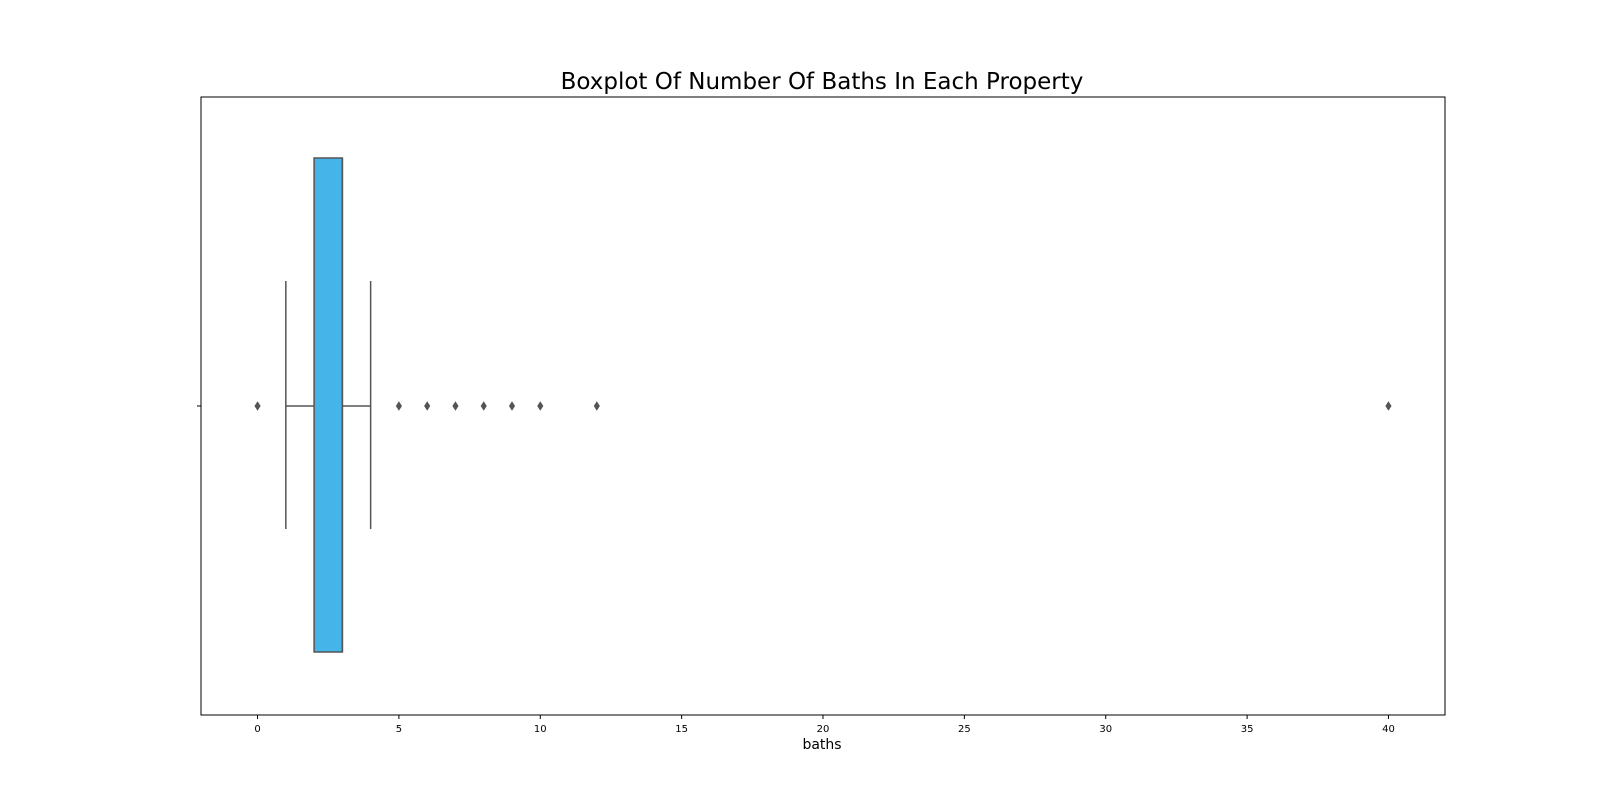  I want to click on x-tick-label: 35, so click(1247, 729).